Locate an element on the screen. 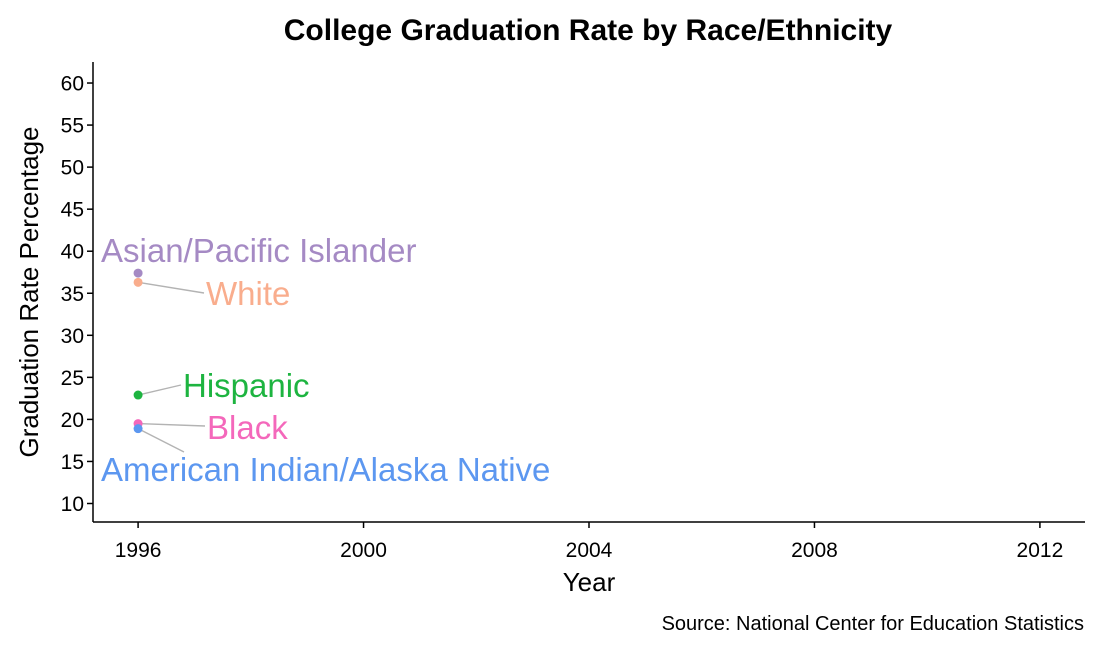  x-tick-label: 2000 is located at coordinates (363, 550).